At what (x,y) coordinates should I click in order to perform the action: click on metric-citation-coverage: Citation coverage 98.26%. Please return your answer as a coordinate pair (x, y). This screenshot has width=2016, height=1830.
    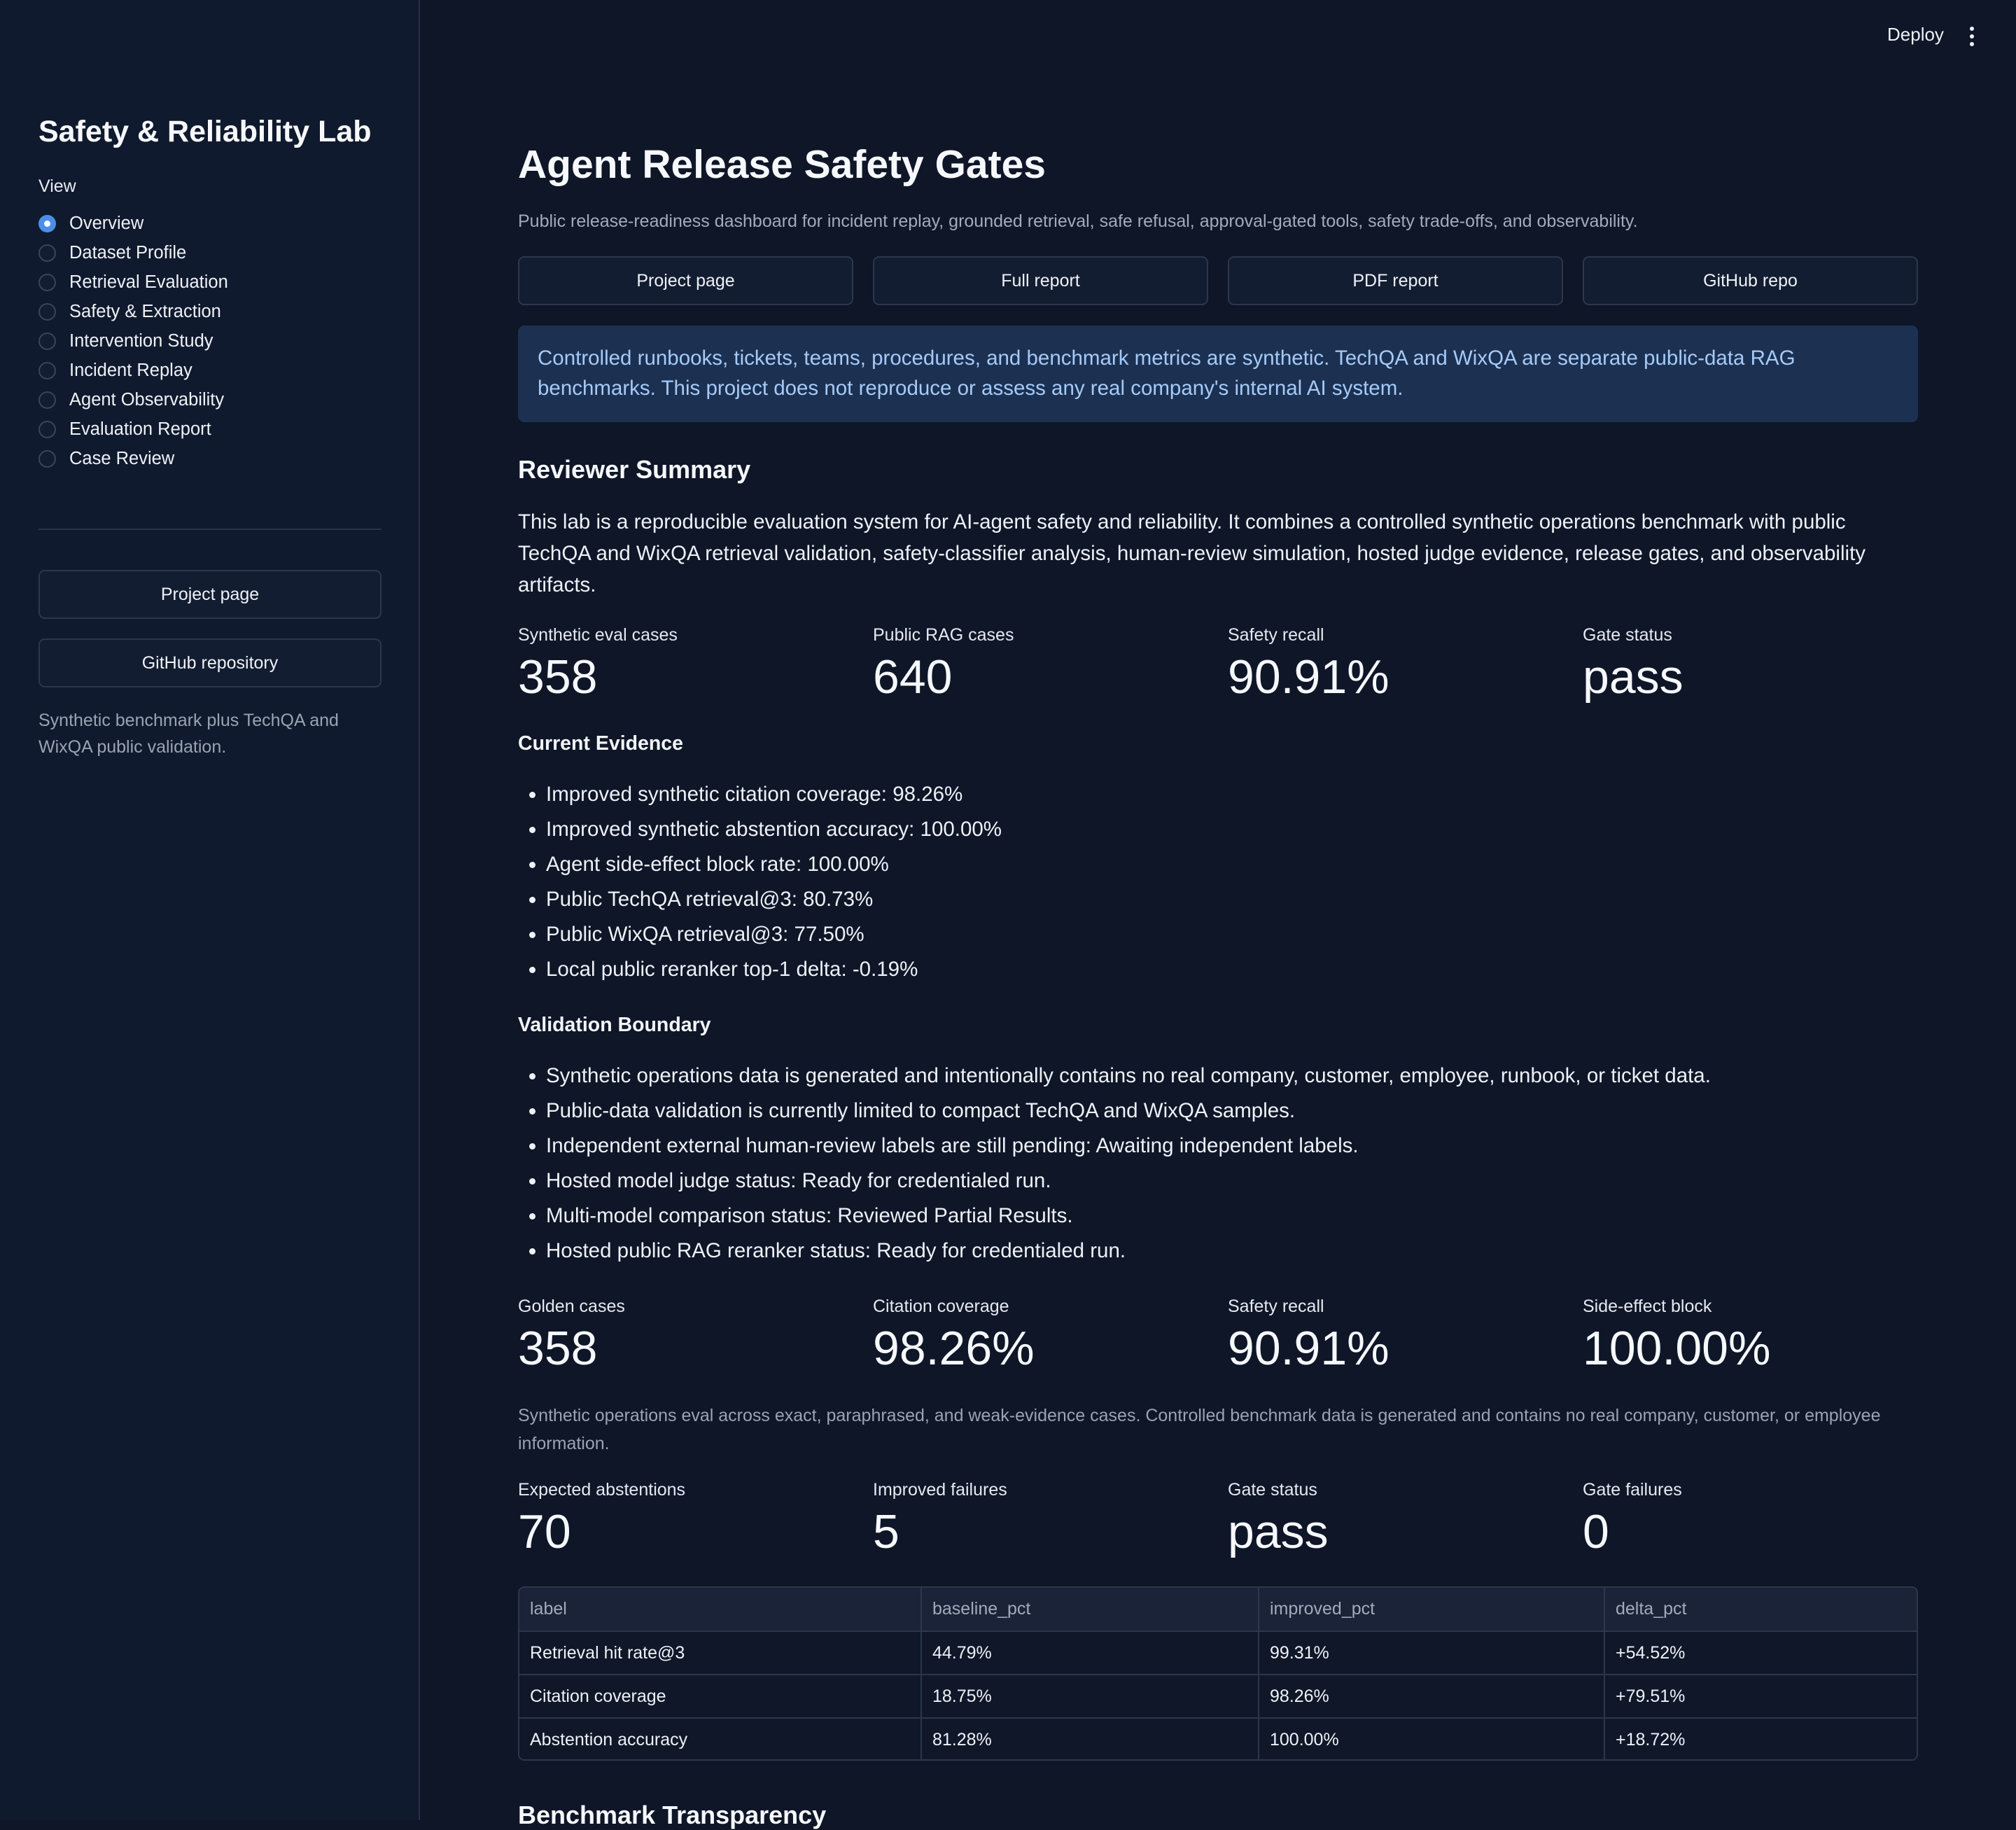
    Looking at the image, I should click on (1041, 1336).